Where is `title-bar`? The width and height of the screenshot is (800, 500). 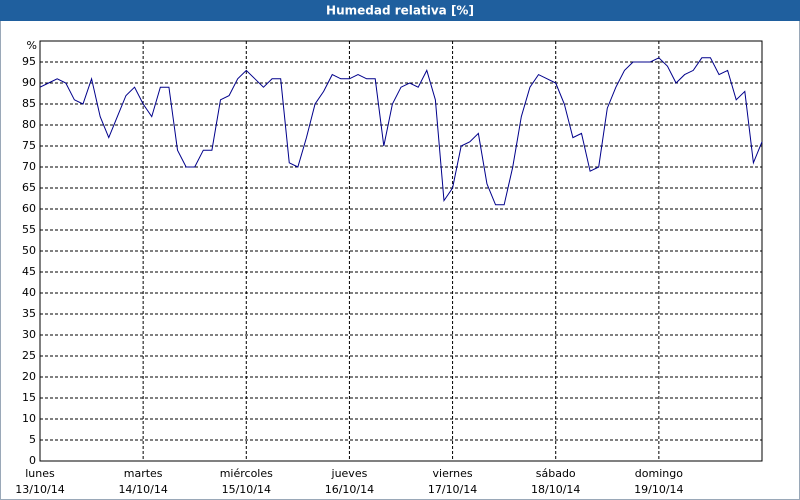 title-bar is located at coordinates (400, 10).